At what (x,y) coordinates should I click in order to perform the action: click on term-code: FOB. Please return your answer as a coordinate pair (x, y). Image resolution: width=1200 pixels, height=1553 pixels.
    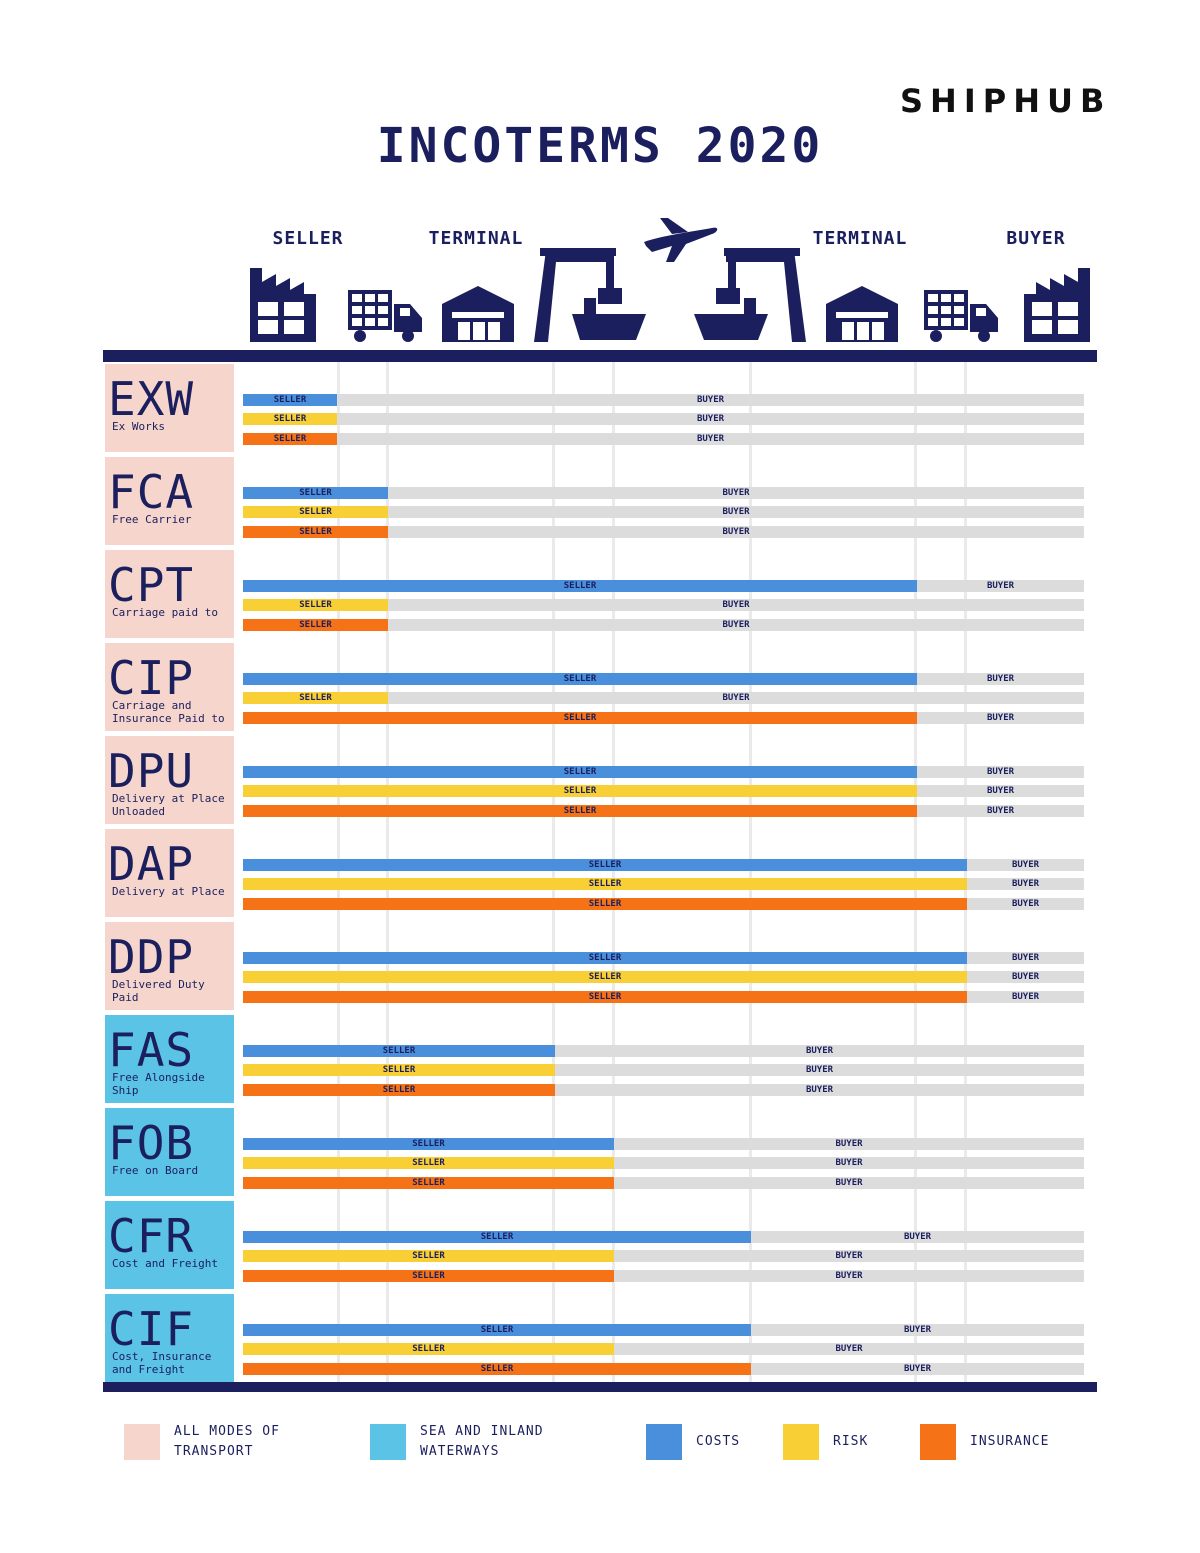
    Looking at the image, I should click on (151, 1143).